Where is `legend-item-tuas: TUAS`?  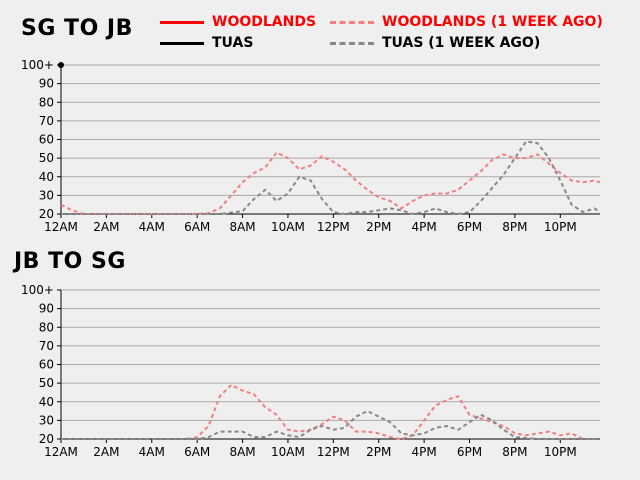 legend-item-tuas: TUAS is located at coordinates (206, 43).